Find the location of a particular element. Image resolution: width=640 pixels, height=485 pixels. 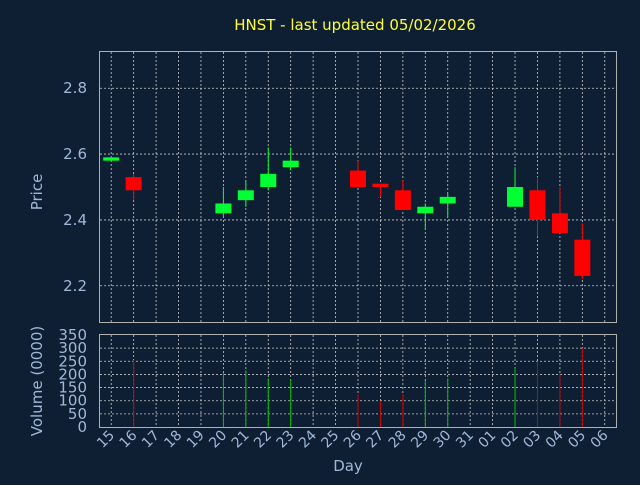

volume-tick-label: 200 is located at coordinates (72, 374).